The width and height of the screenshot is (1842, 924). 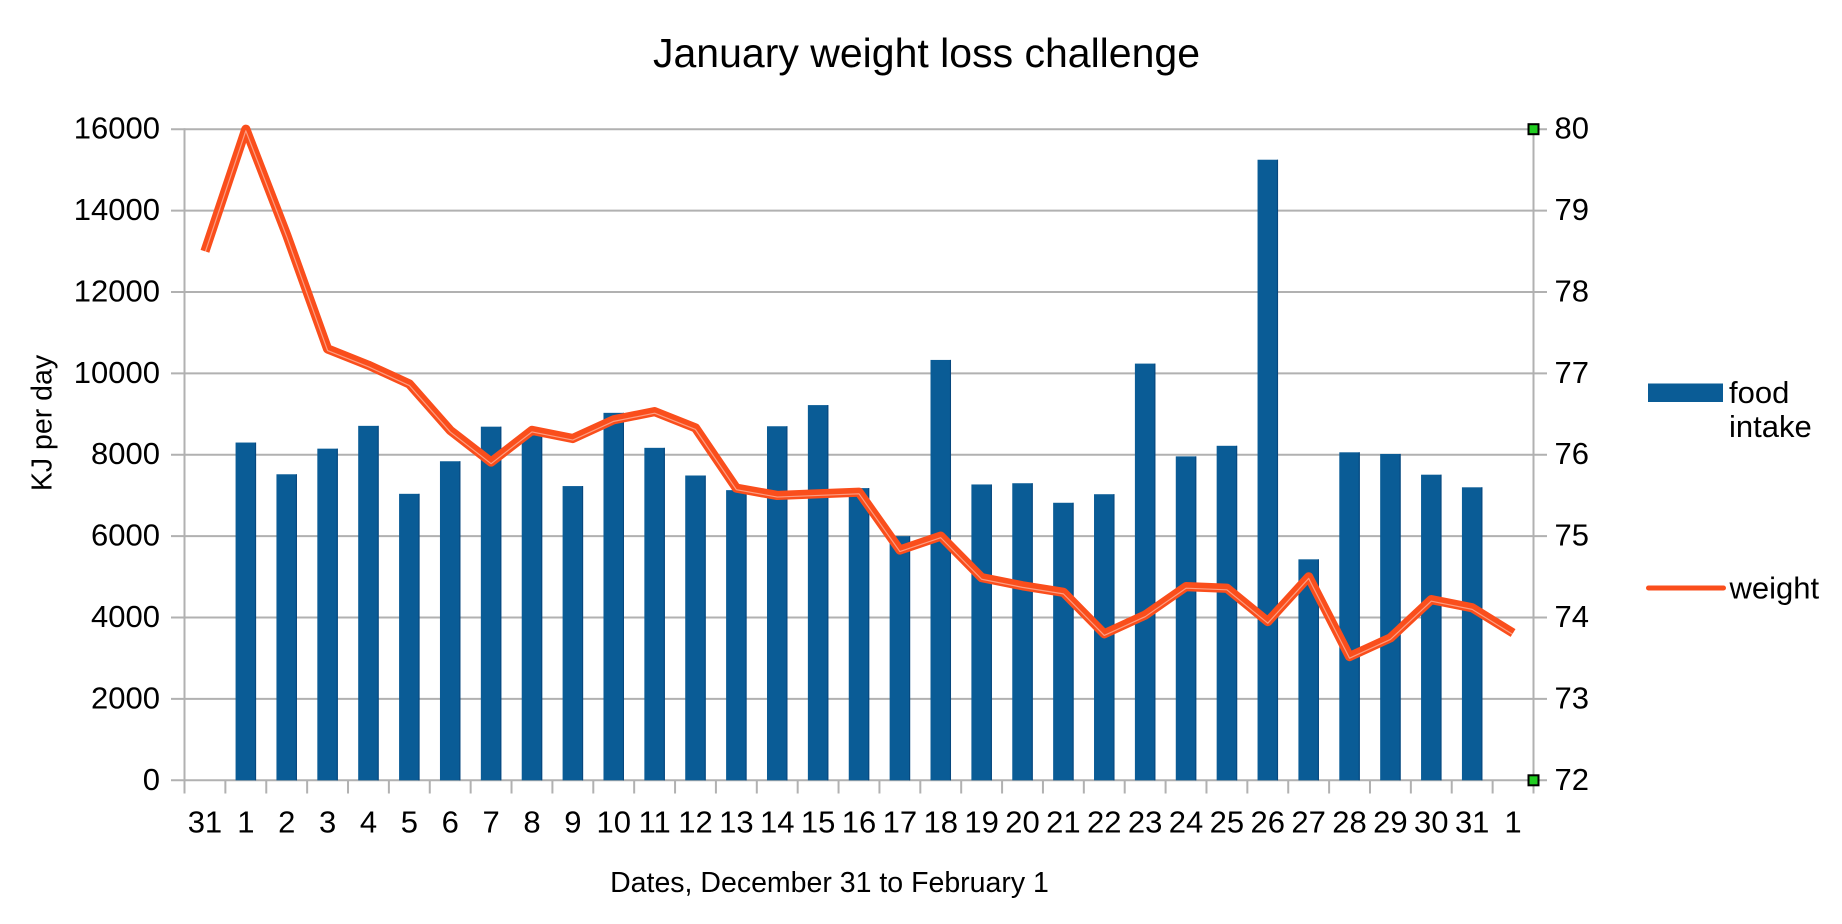 What do you see at coordinates (1572, 209) in the screenshot?
I see `svg-text: 79` at bounding box center [1572, 209].